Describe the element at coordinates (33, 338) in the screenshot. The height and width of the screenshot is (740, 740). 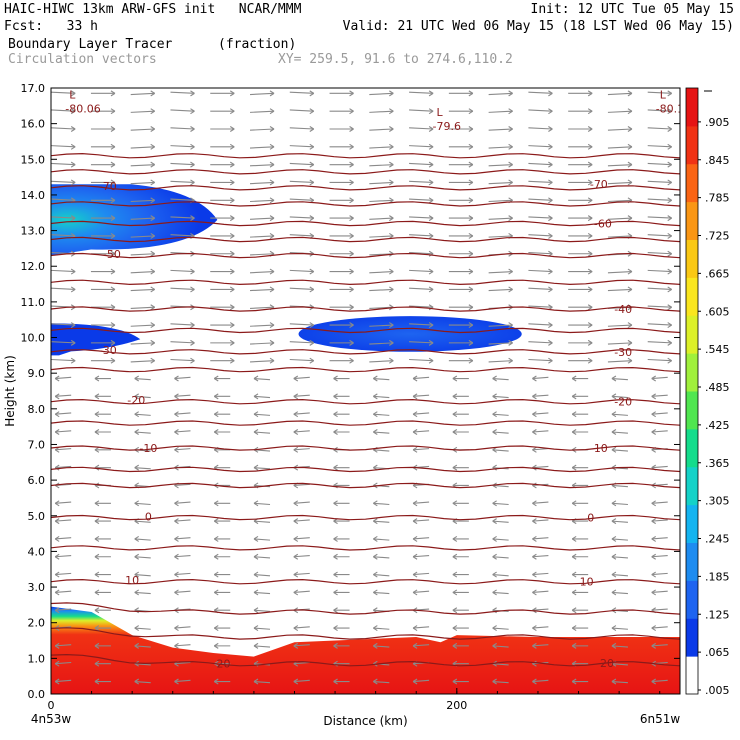
I see `y-tick-label: 10.0` at that location.